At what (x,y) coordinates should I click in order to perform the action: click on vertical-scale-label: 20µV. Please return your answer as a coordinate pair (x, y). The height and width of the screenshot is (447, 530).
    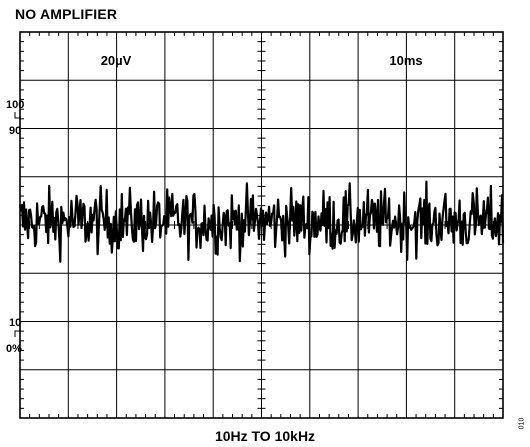
    Looking at the image, I should click on (116, 60).